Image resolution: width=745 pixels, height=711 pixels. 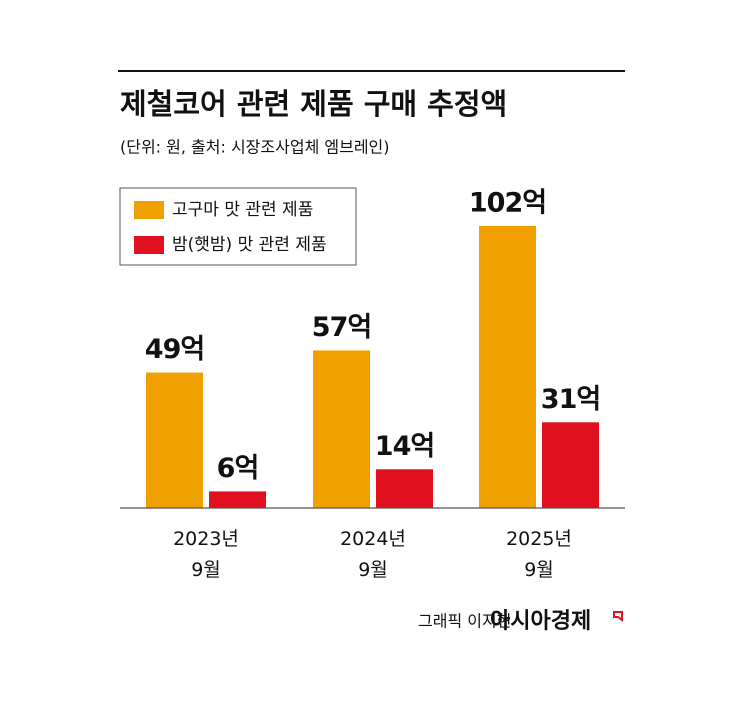 I want to click on chart-subtitle: (단위: 원, 출처: 시장조사업체 엠브레인), so click(x=255, y=147).